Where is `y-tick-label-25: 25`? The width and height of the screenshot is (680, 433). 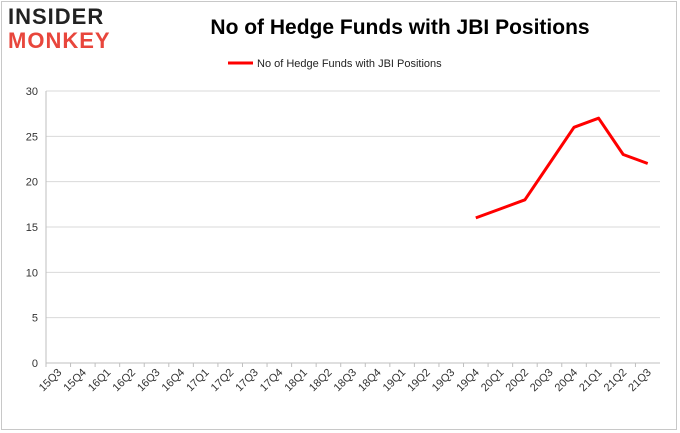
y-tick-label-25: 25 is located at coordinates (32, 137).